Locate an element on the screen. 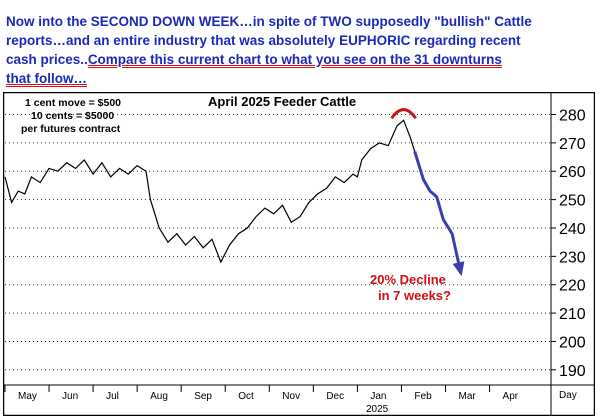 Image resolution: width=600 pixels, height=420 pixels. y-tick-label-190: 190 is located at coordinates (572, 371).